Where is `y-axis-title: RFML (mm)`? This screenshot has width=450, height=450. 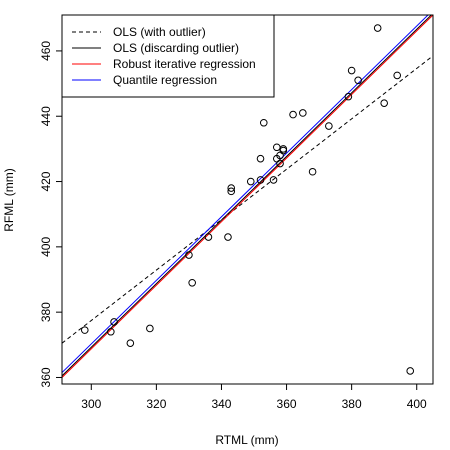
y-axis-title: RFML (mm) is located at coordinates (9, 200).